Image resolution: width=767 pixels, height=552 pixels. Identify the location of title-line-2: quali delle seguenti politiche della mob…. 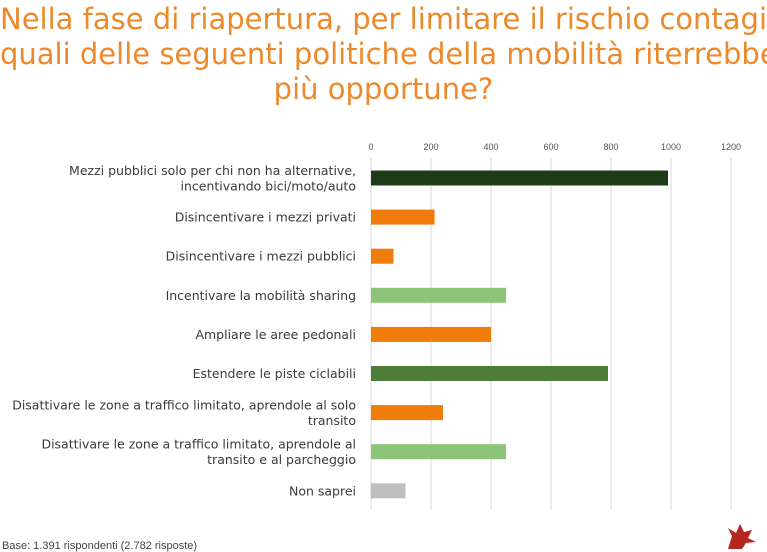
(383, 54).